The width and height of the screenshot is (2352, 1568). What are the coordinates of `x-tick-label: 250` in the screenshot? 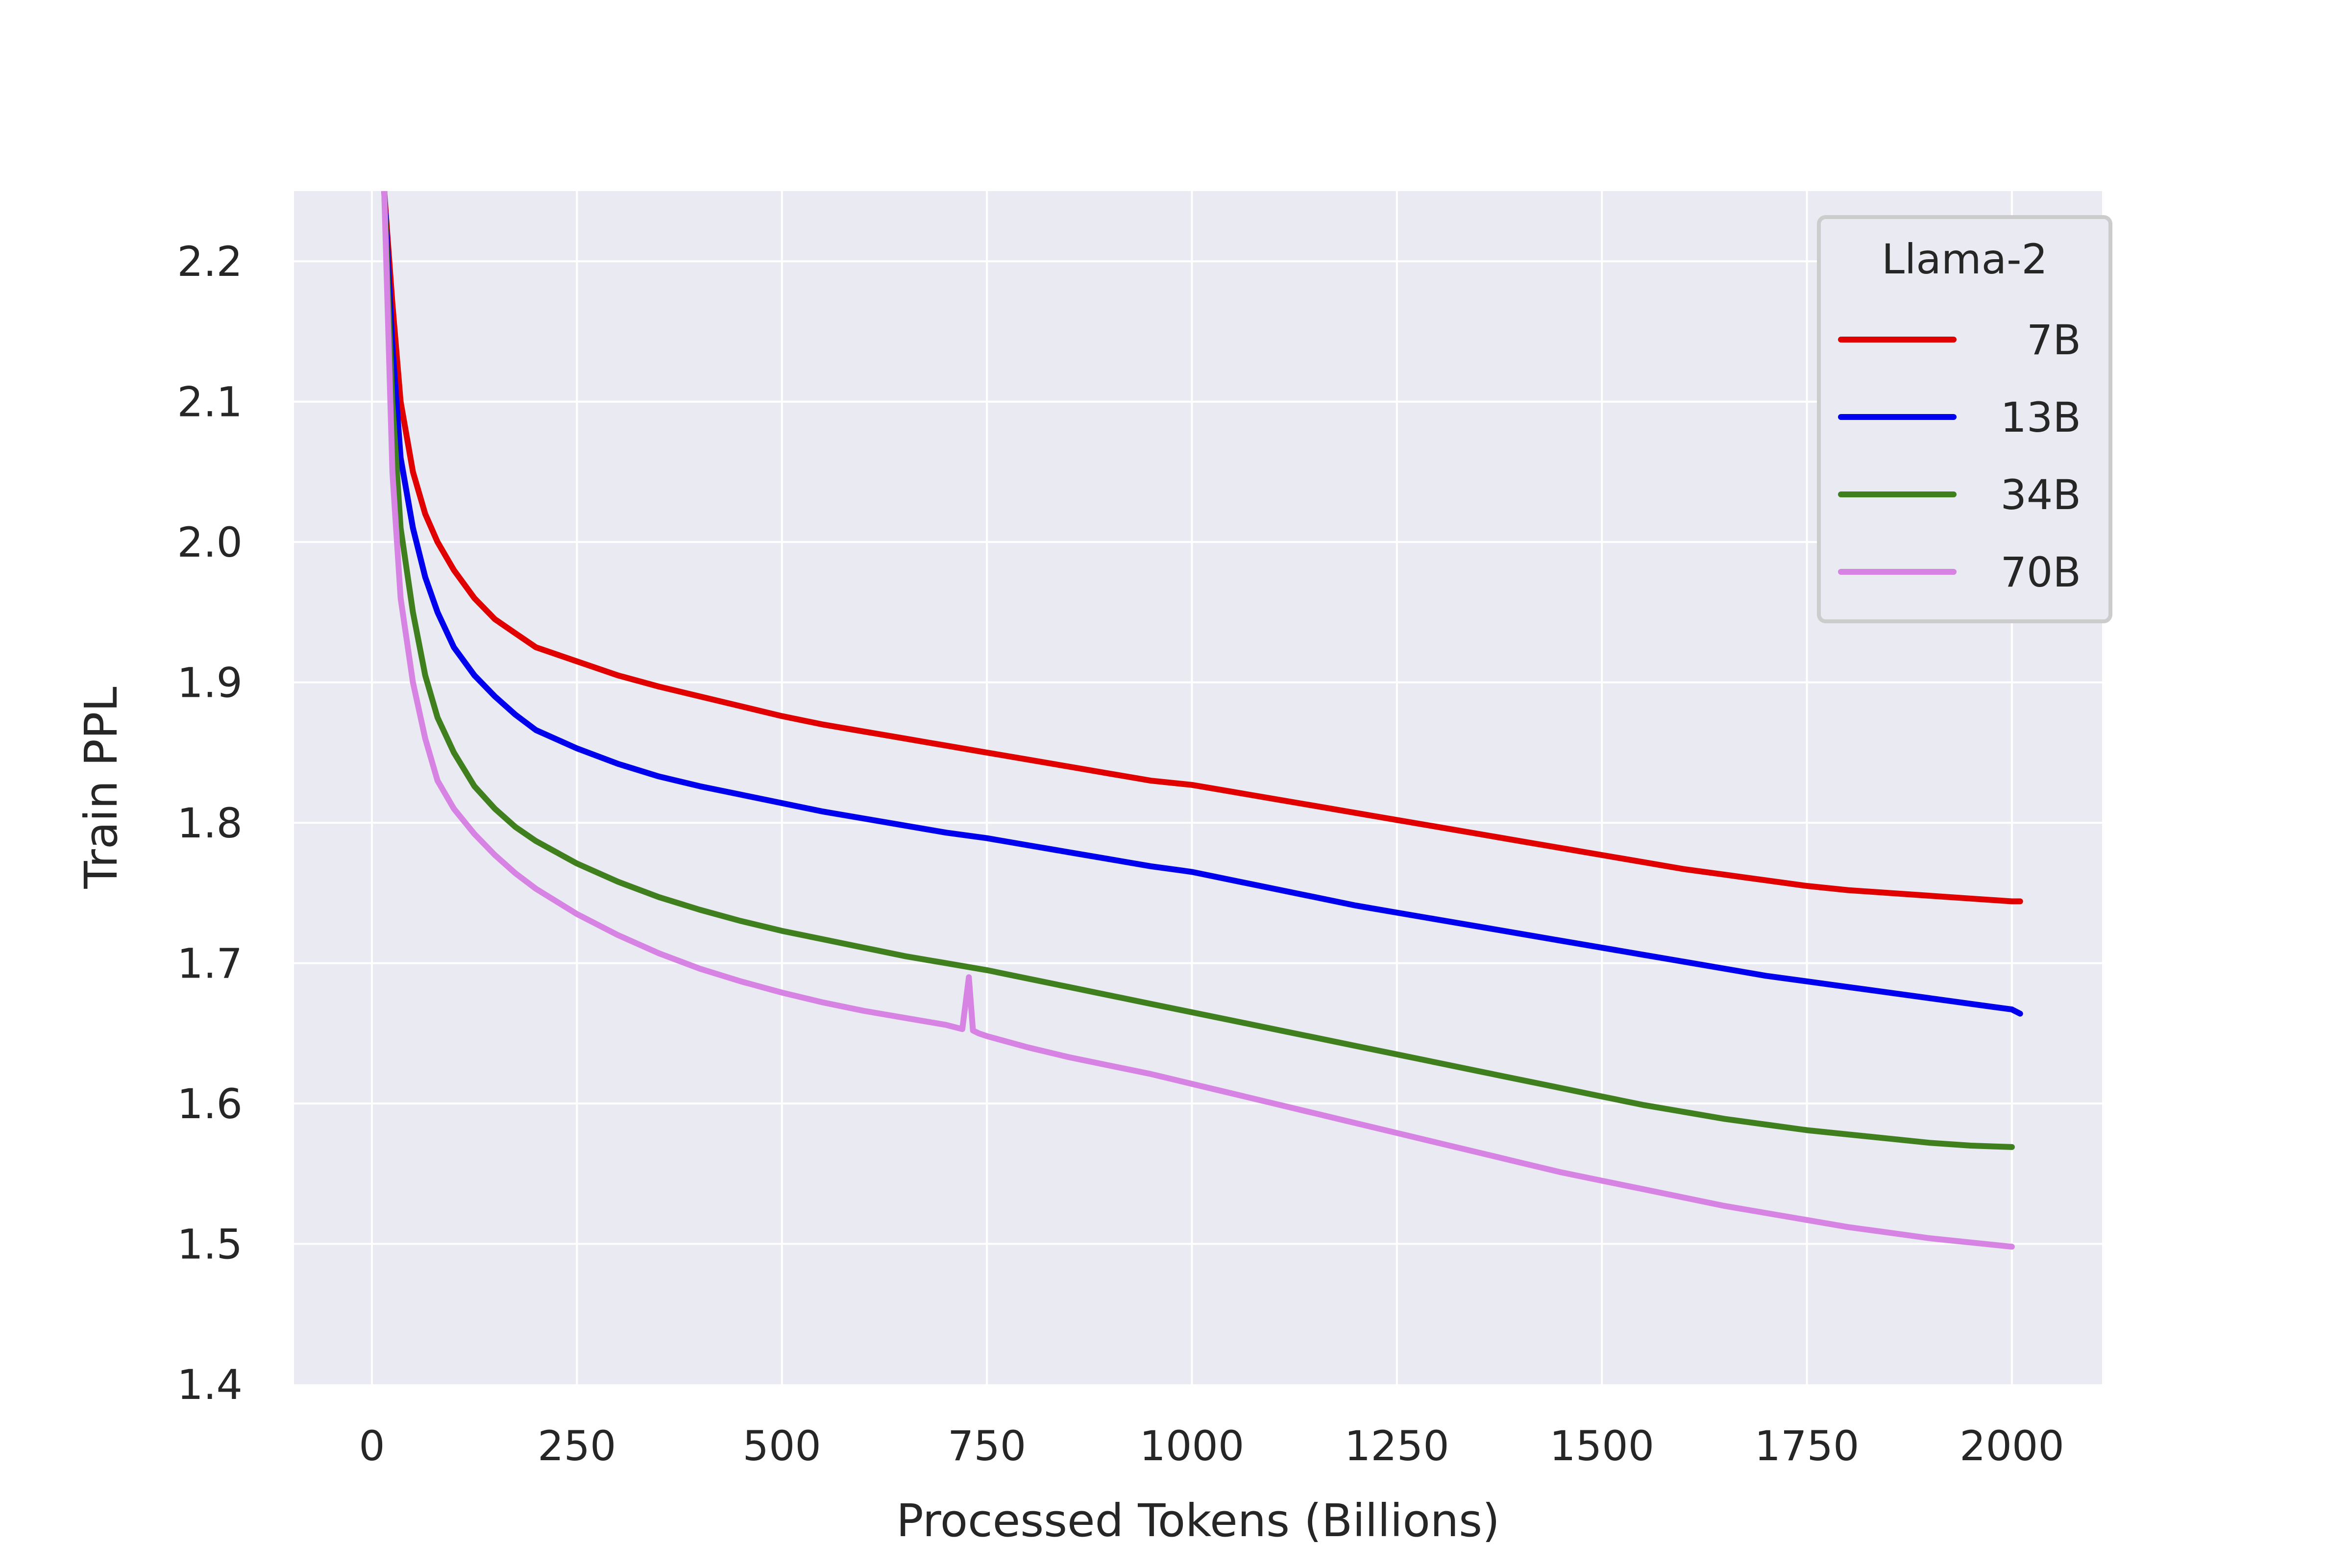 It's located at (577, 1446).